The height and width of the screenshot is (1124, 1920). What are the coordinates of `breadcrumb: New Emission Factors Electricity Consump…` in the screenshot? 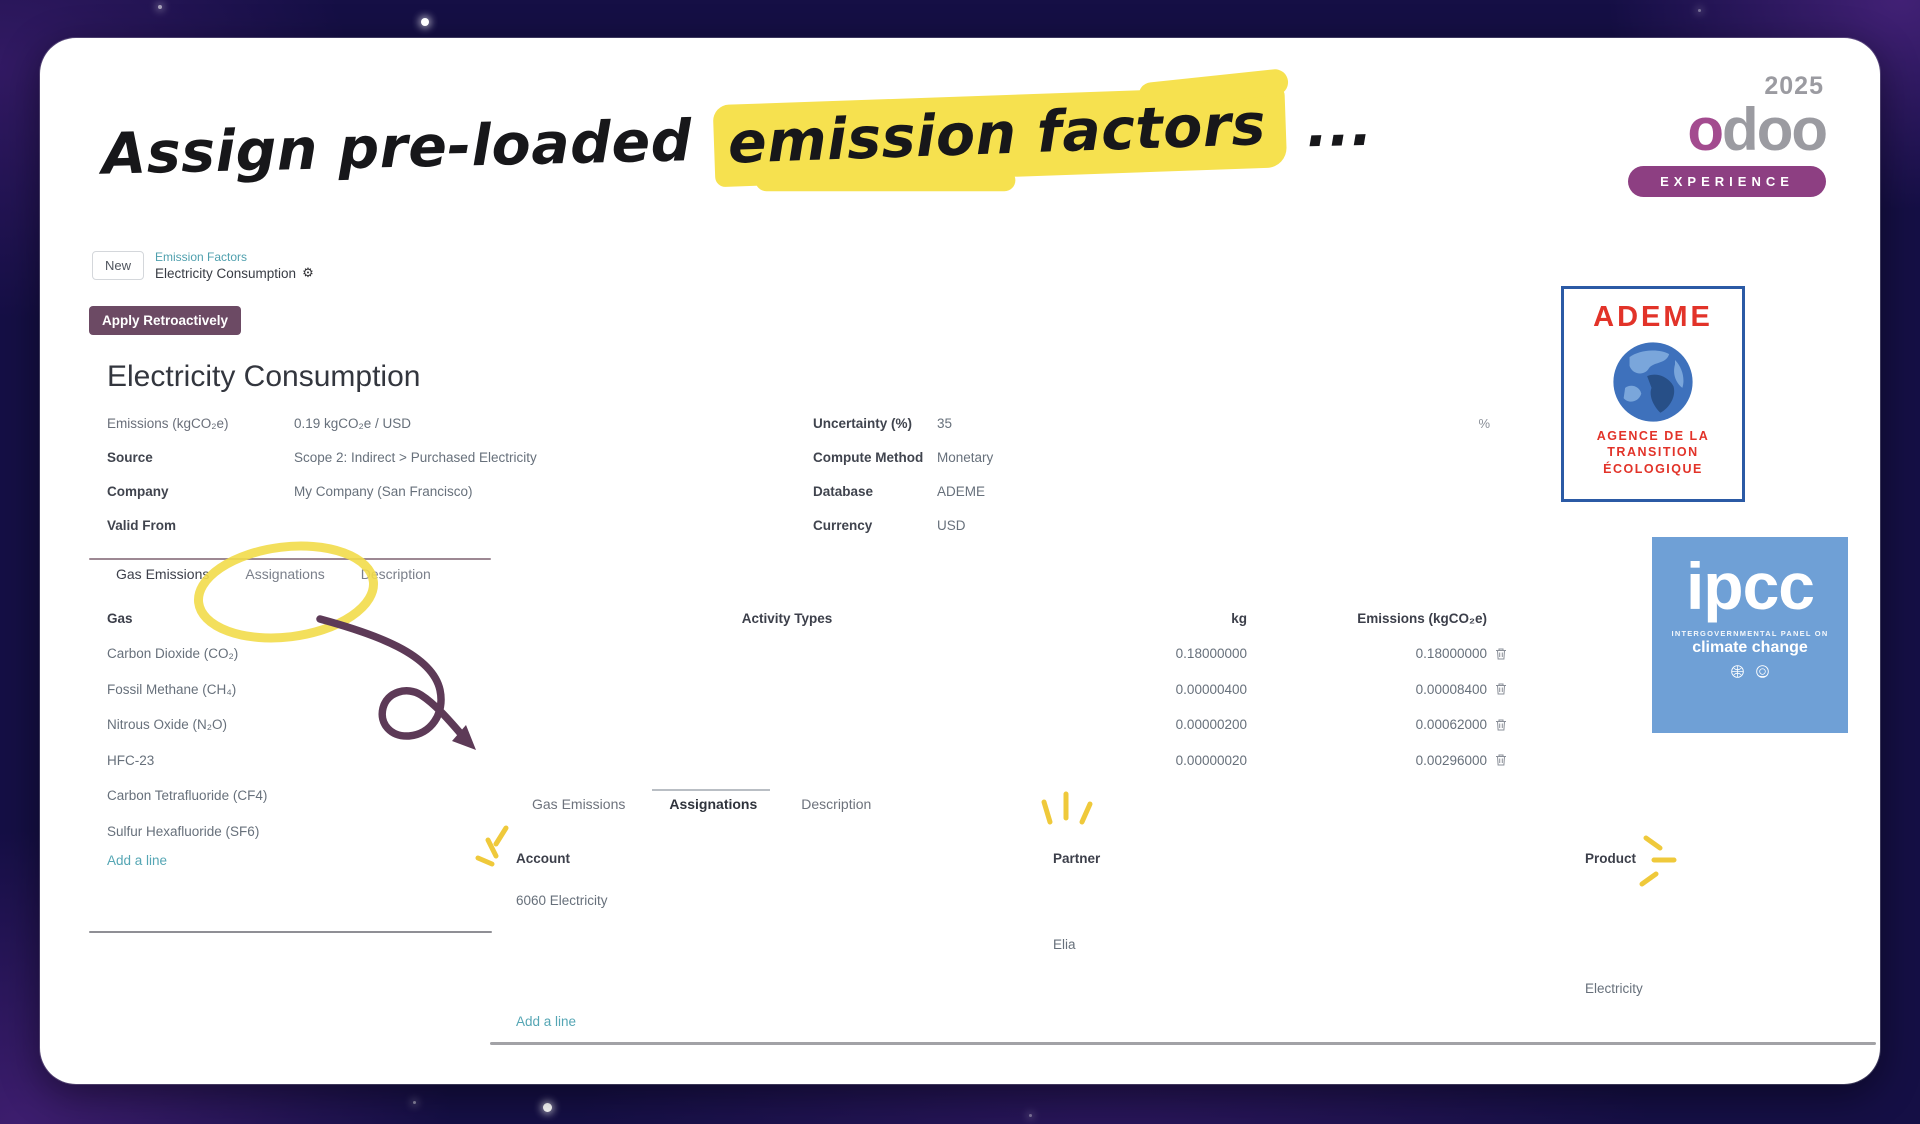 It's located at (203, 265).